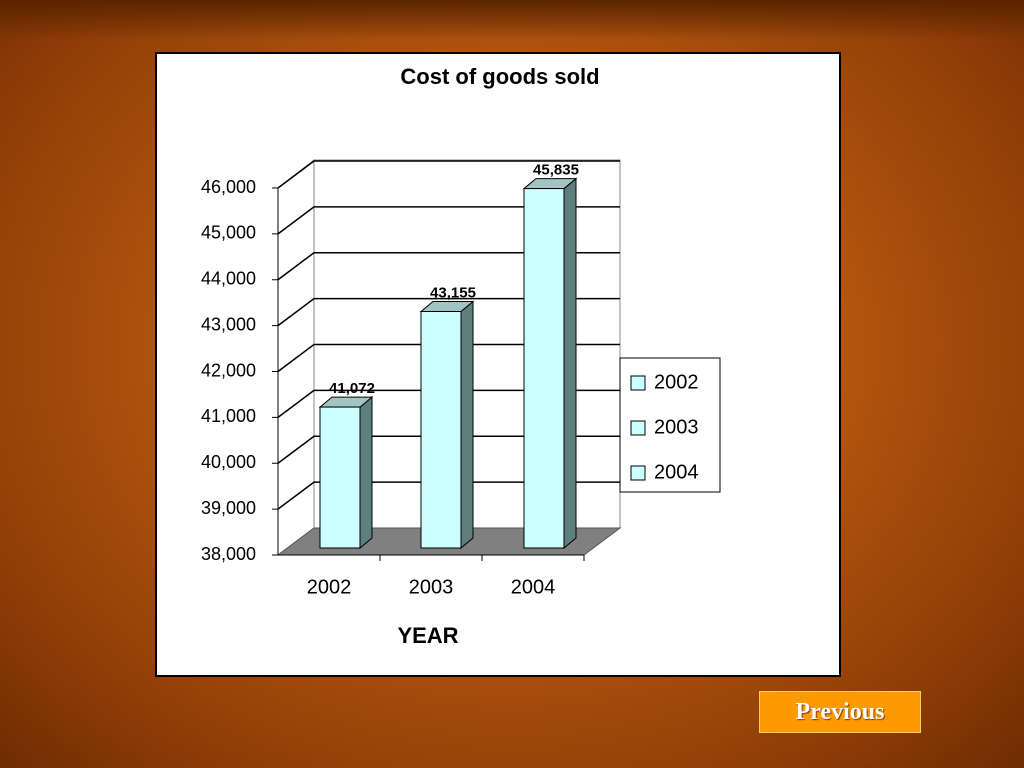 The width and height of the screenshot is (1024, 768). I want to click on y-tick-label: 45,000, so click(228, 233).